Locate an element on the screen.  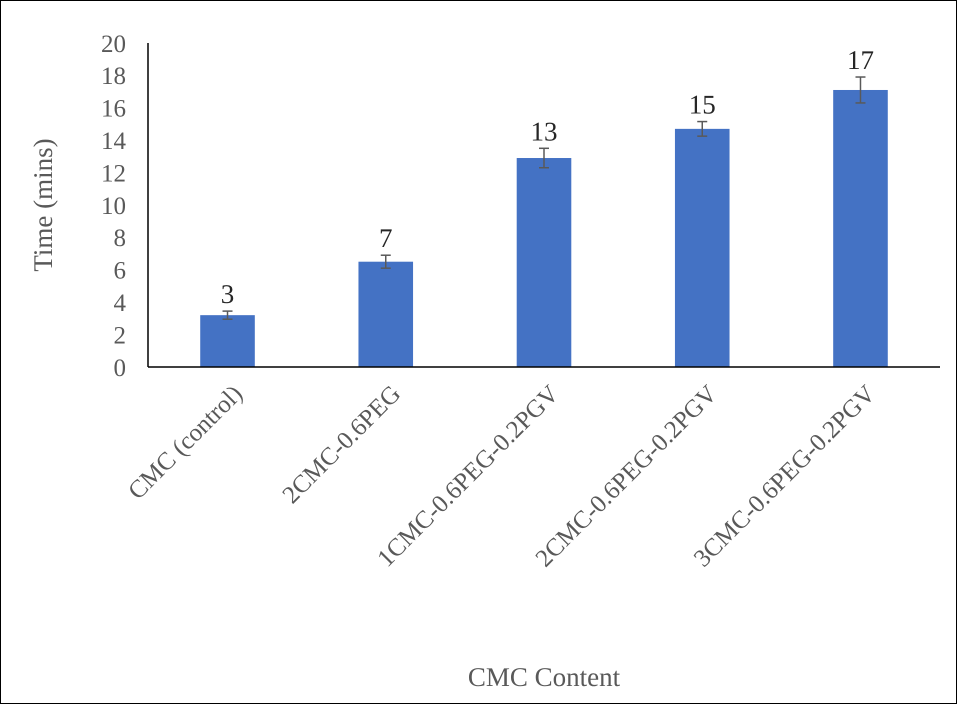
data-label: 7 is located at coordinates (386, 238).